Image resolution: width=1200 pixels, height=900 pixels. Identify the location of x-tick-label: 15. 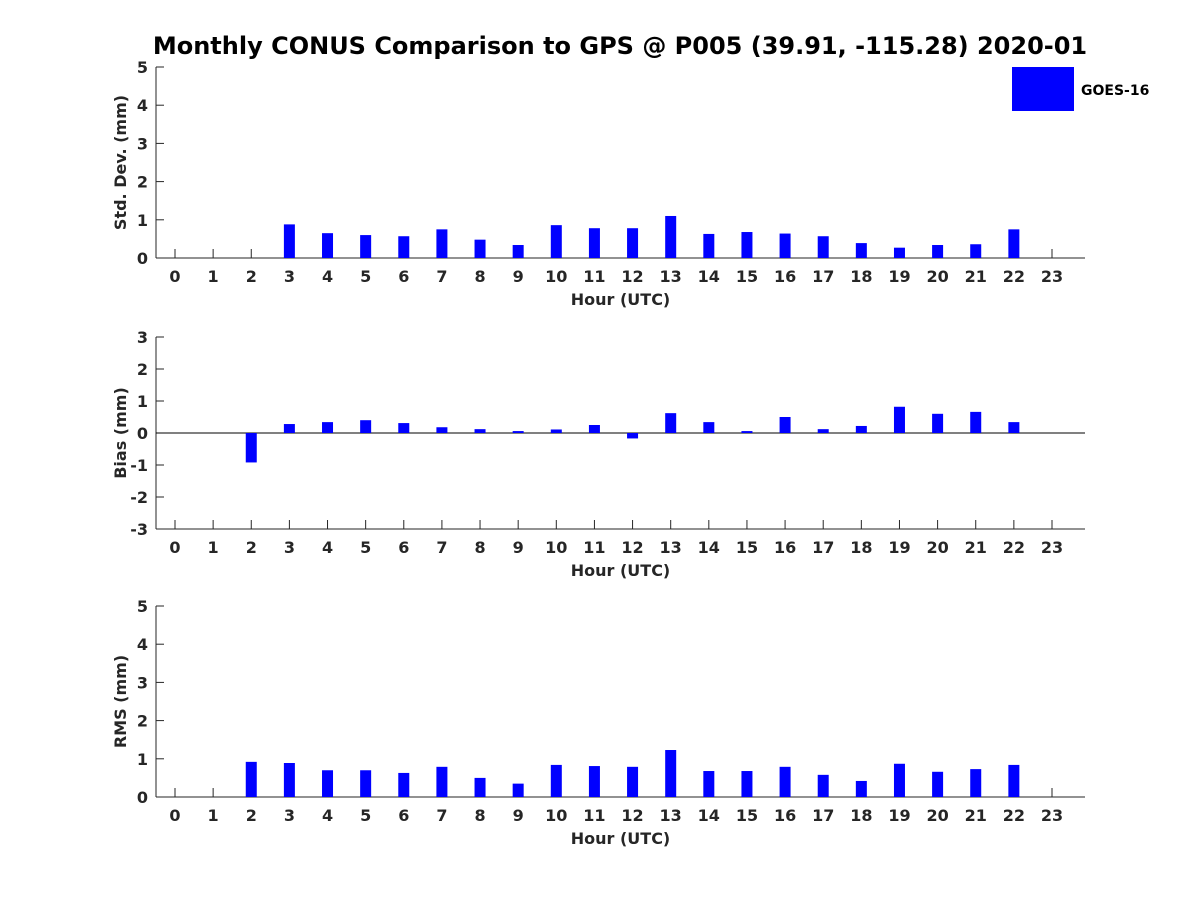
(747, 547).